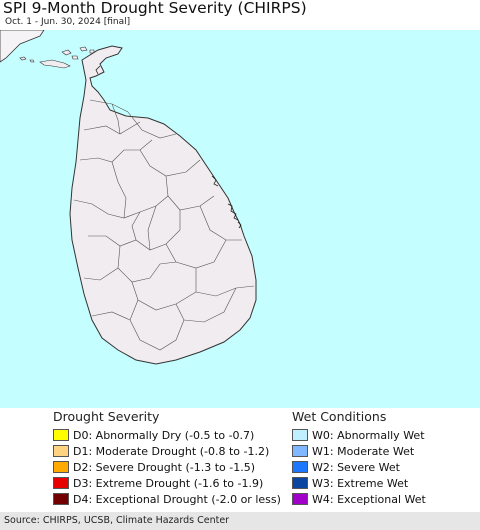 Image resolution: width=480 pixels, height=530 pixels. I want to click on legend-swatch-d4, so click(61, 499).